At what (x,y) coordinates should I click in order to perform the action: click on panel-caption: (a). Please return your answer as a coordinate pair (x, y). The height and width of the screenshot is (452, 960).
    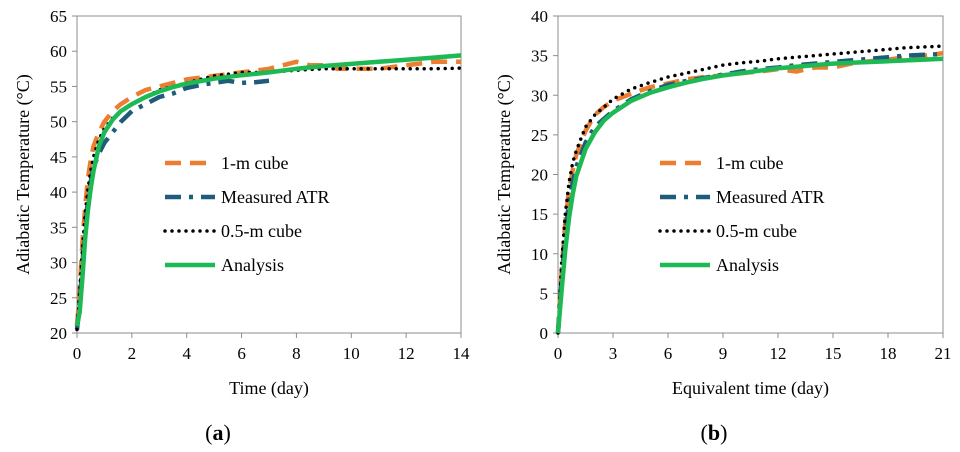
    Looking at the image, I should click on (218, 432).